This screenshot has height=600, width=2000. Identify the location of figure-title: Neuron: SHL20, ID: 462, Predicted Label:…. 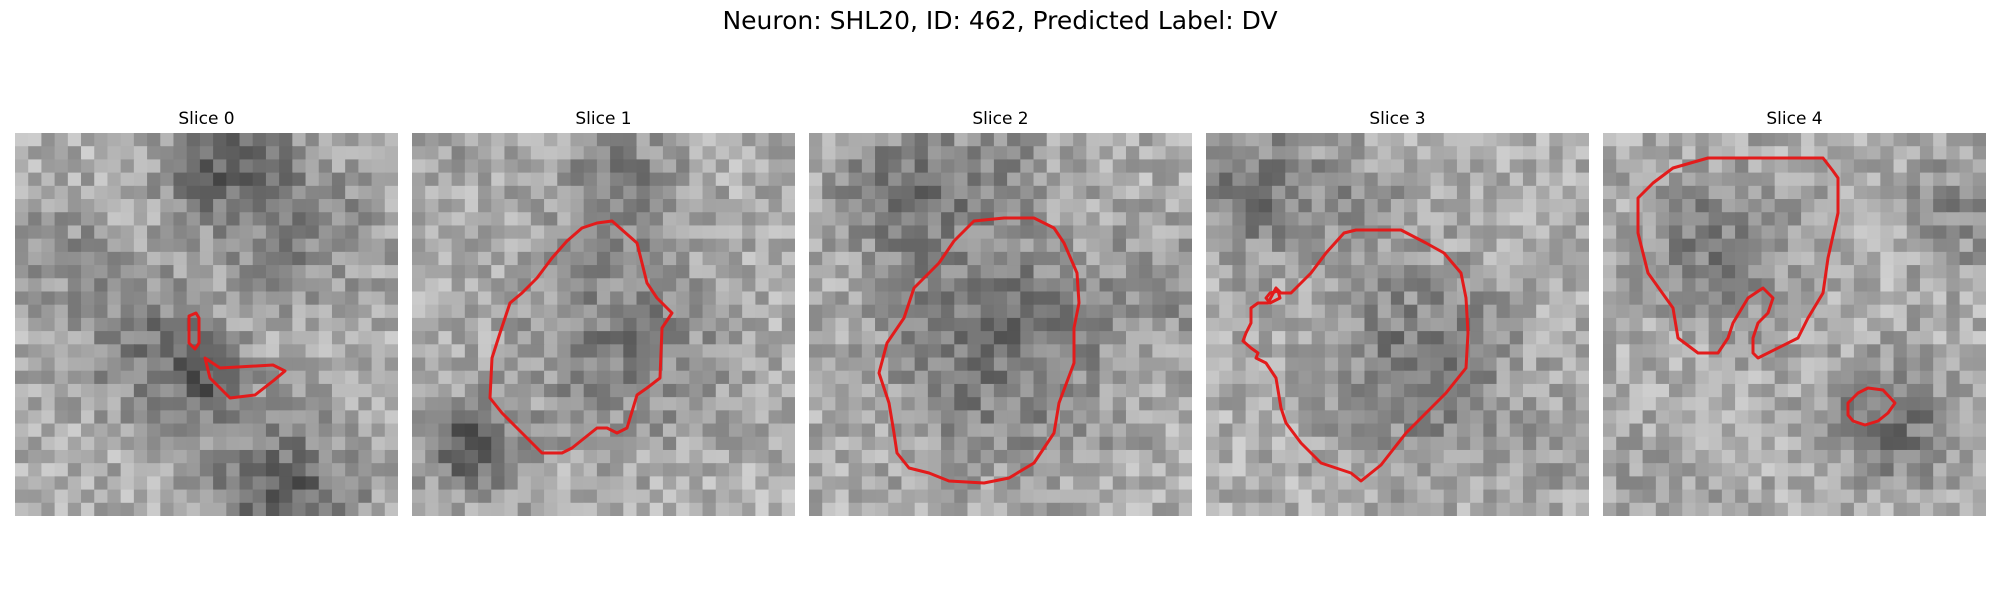
(1000, 20).